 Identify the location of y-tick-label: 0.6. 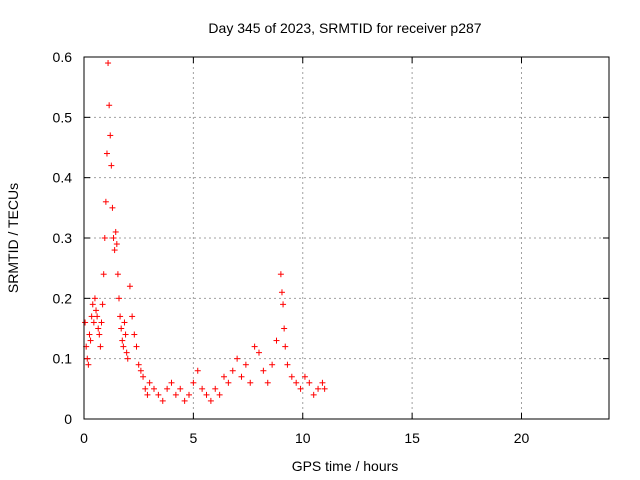
(63, 57).